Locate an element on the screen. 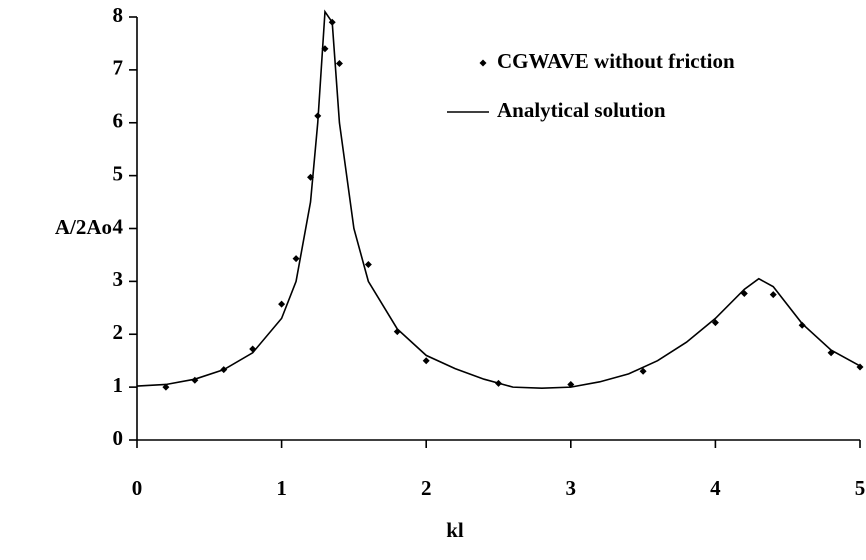 Image resolution: width=866 pixels, height=560 pixels. y-tick-label: 8 is located at coordinates (118, 15).